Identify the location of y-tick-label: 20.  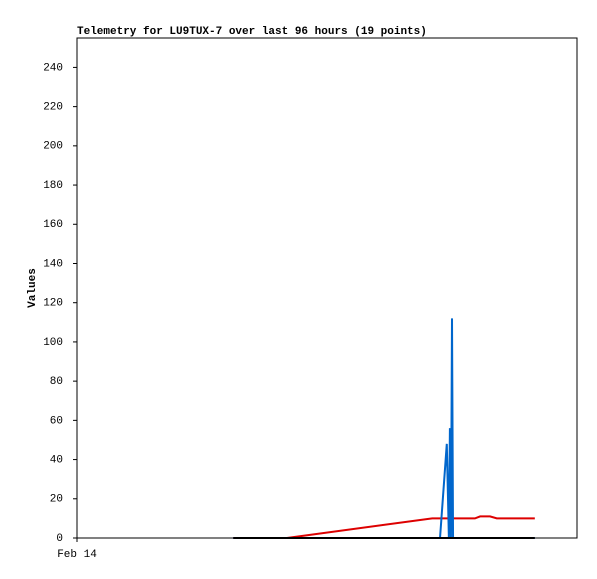
(56, 500).